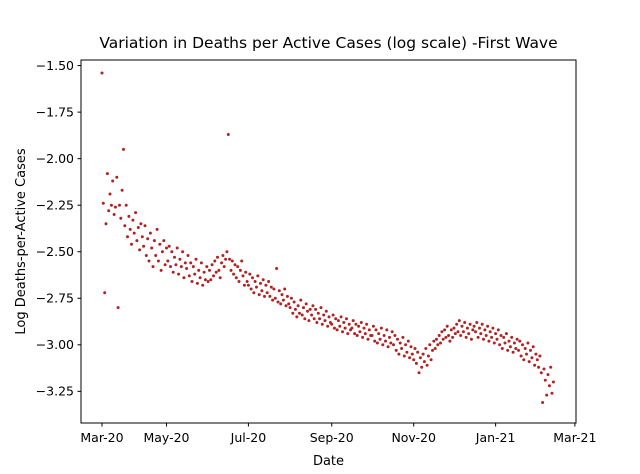 This screenshot has width=640, height=474. I want to click on x-tick-label: Mar-21, so click(574, 437).